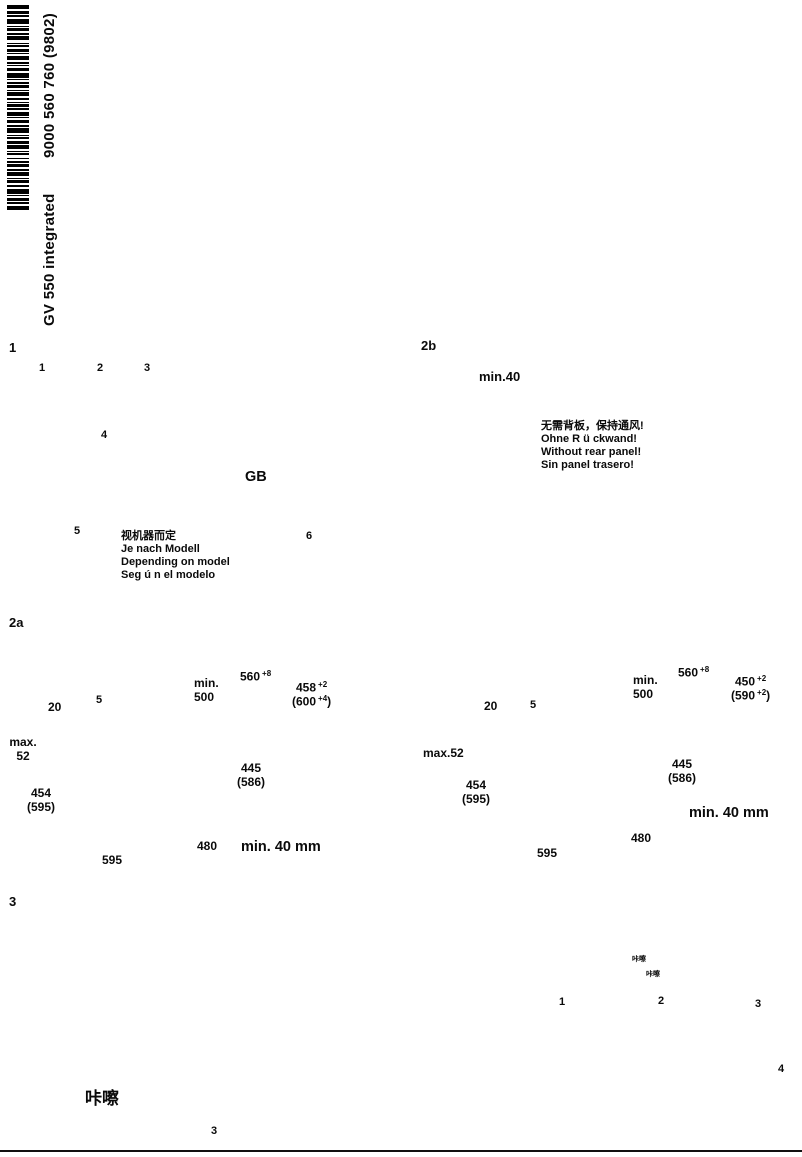 Image resolution: width=802 pixels, height=1157 pixels. I want to click on right-niche-min: min. 500, so click(645, 687).